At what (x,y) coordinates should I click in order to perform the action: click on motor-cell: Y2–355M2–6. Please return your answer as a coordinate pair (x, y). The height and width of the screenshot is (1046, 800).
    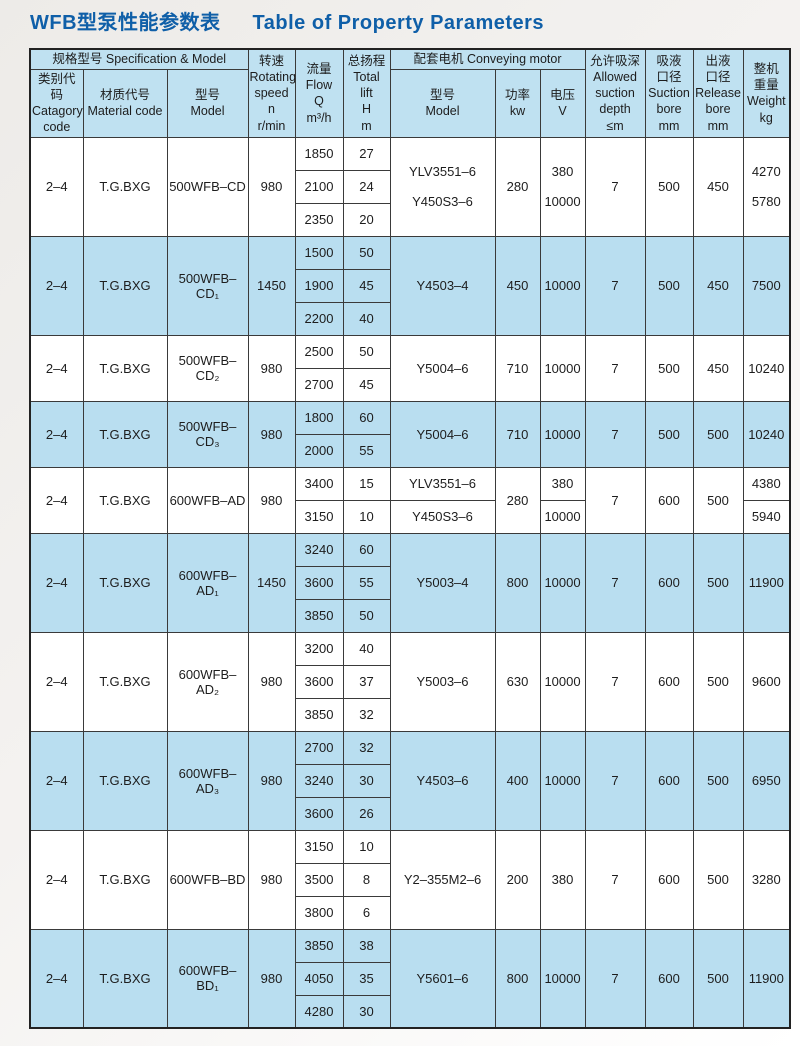
    Looking at the image, I should click on (442, 879).